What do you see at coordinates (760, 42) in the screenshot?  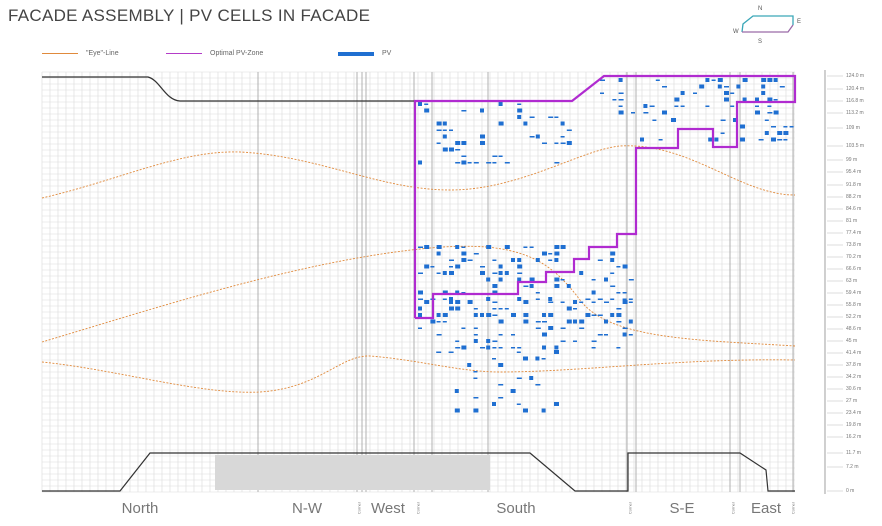 I see `compass-south: S` at bounding box center [760, 42].